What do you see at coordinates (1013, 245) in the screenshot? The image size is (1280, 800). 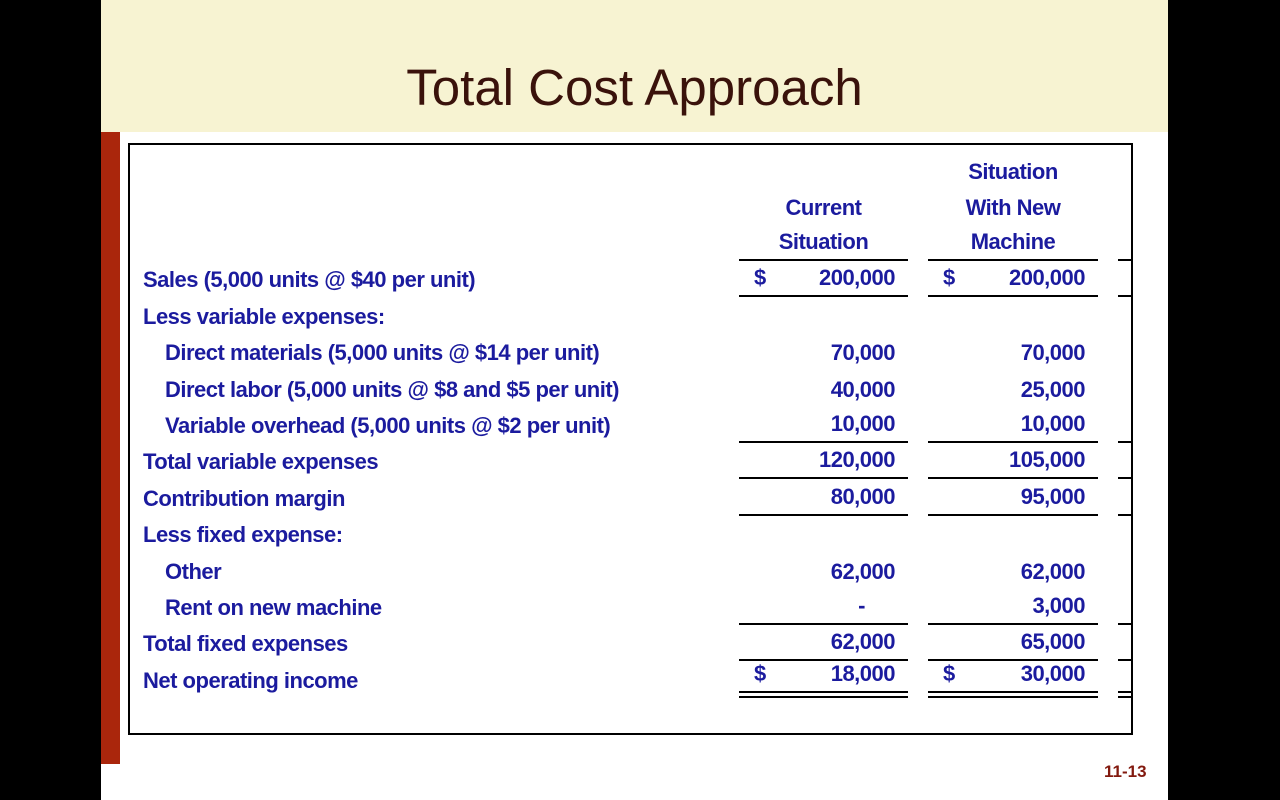 I see `header-col2-line3: Machine` at bounding box center [1013, 245].